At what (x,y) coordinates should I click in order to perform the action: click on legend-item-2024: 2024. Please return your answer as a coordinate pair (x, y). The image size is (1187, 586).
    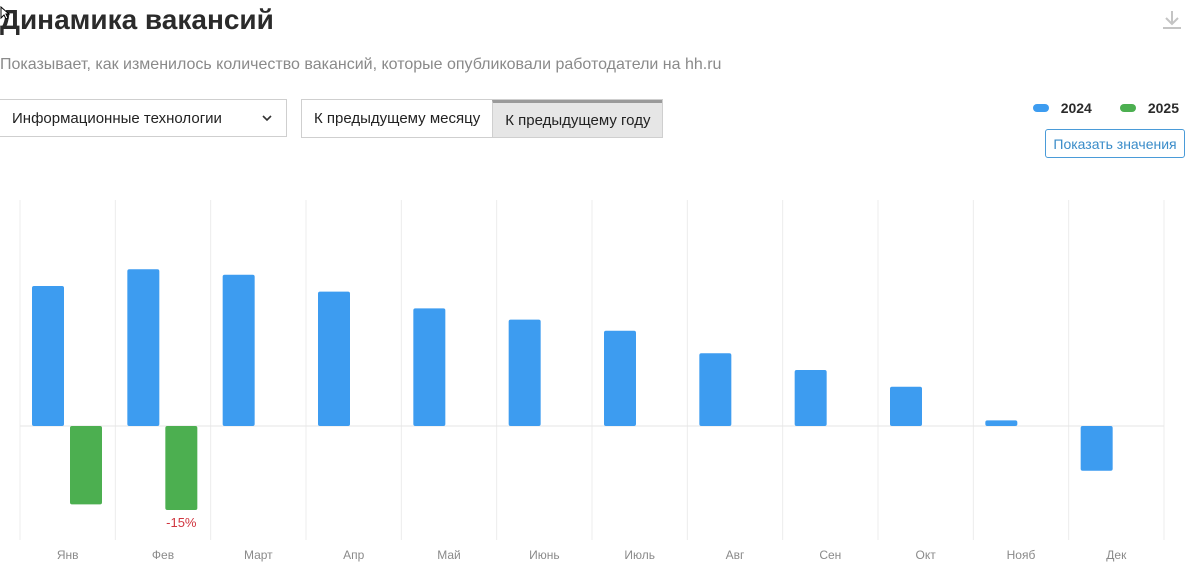
    Looking at the image, I should click on (1062, 108).